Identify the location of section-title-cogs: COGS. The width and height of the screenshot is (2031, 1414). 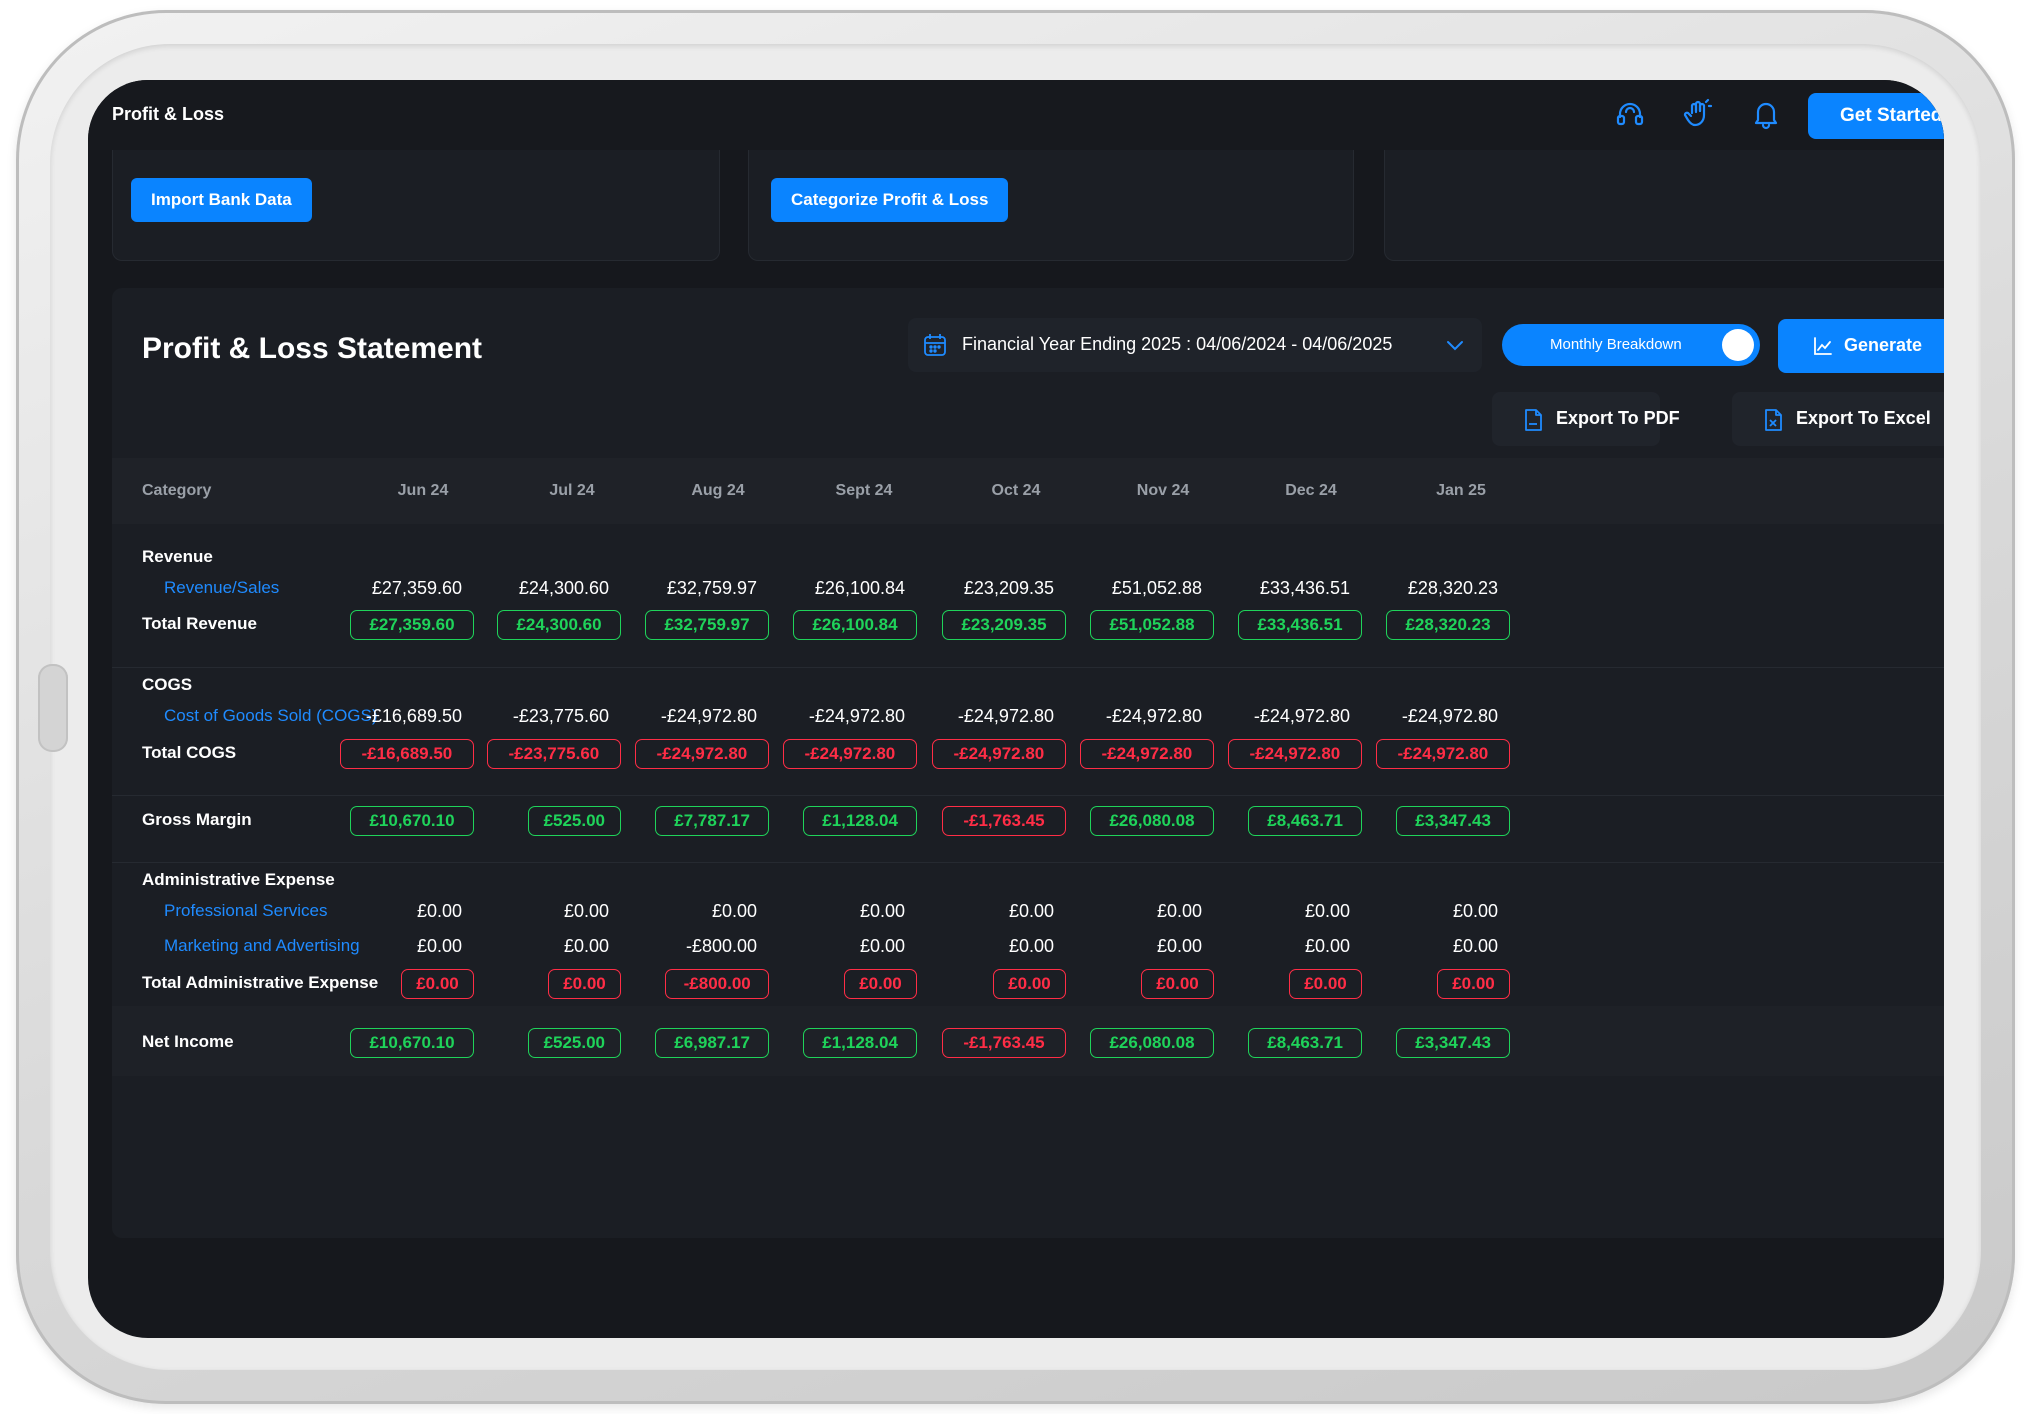
(167, 684).